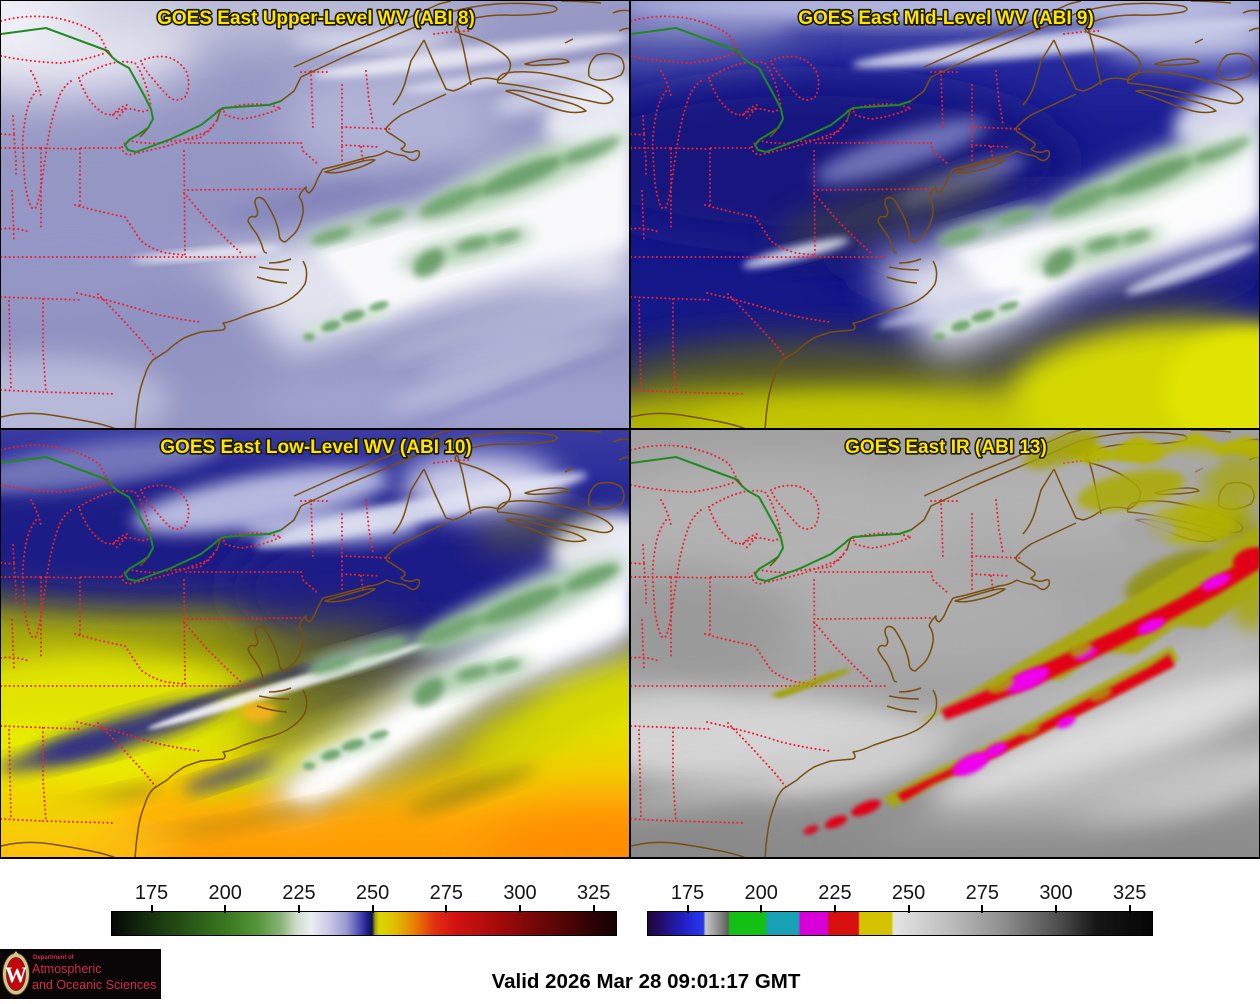 The height and width of the screenshot is (1004, 1260). What do you see at coordinates (16, 974) in the screenshot?
I see `svg-text: W` at bounding box center [16, 974].